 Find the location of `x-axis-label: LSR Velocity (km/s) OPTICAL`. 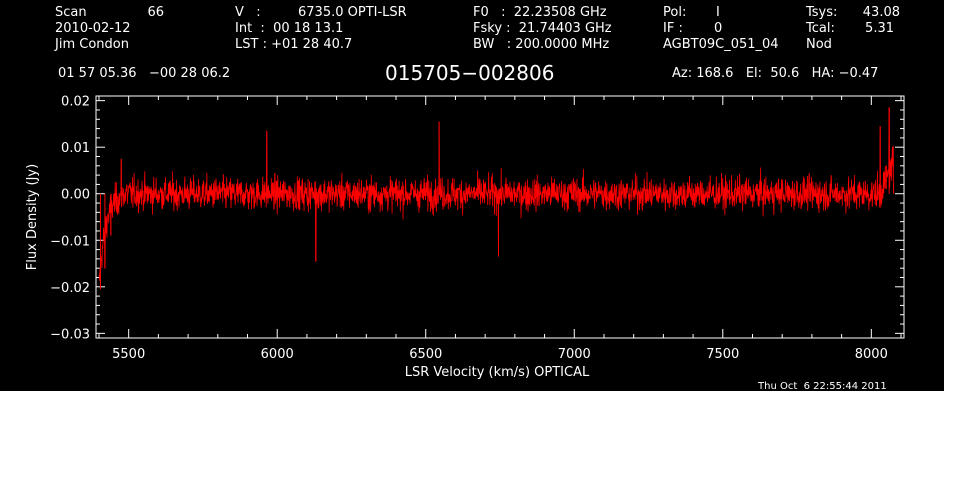

x-axis-label: LSR Velocity (km/s) OPTICAL is located at coordinates (497, 372).